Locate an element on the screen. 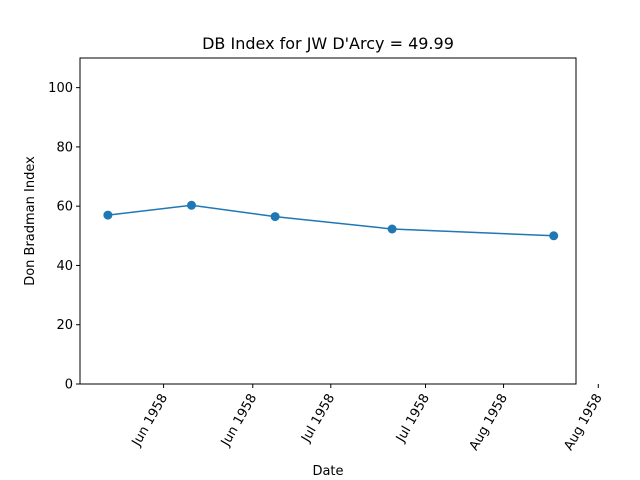 This screenshot has width=640, height=480. y-tick-label: 40 is located at coordinates (64, 266).